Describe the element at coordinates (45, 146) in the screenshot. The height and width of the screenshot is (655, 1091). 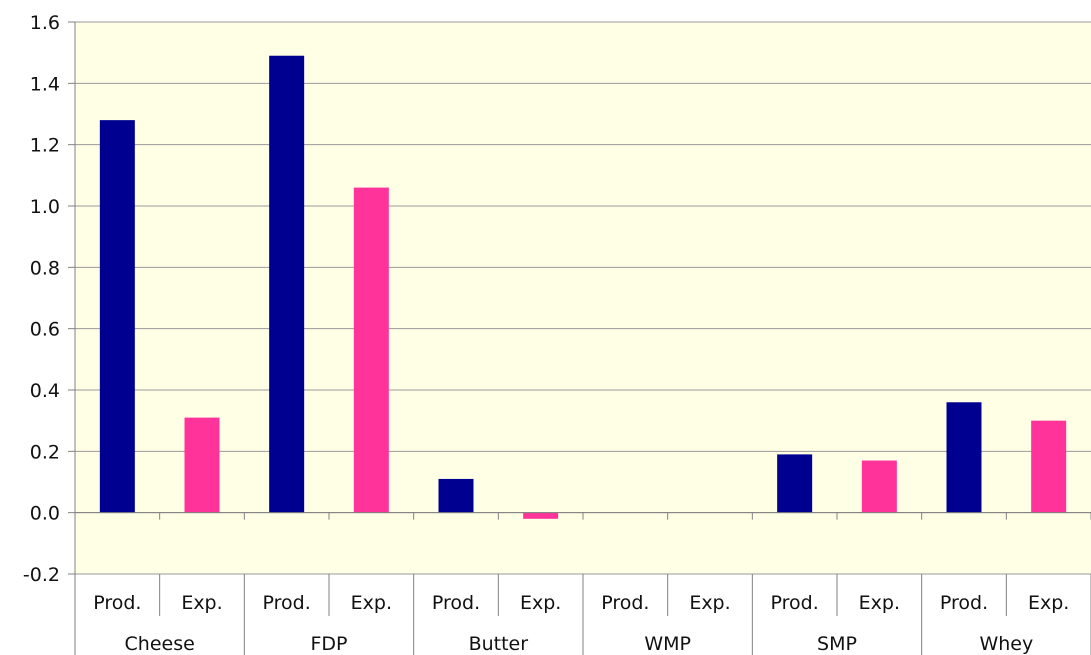
I see `y-tick-label: 1.2` at that location.